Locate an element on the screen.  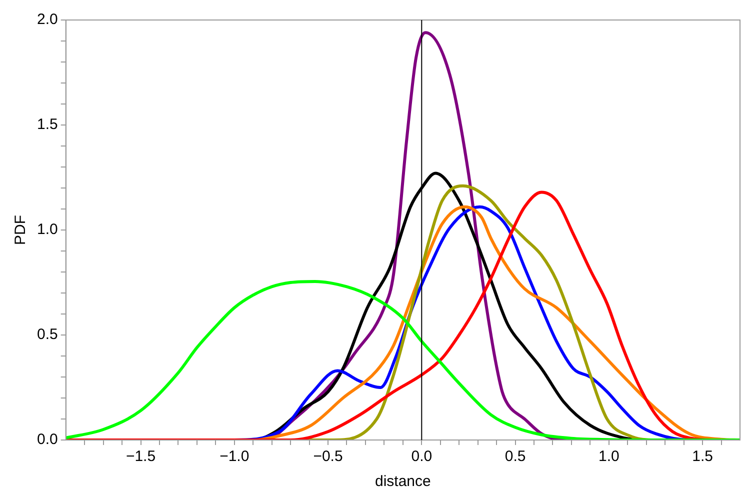
x-tick-label: −1.0 is located at coordinates (235, 457).